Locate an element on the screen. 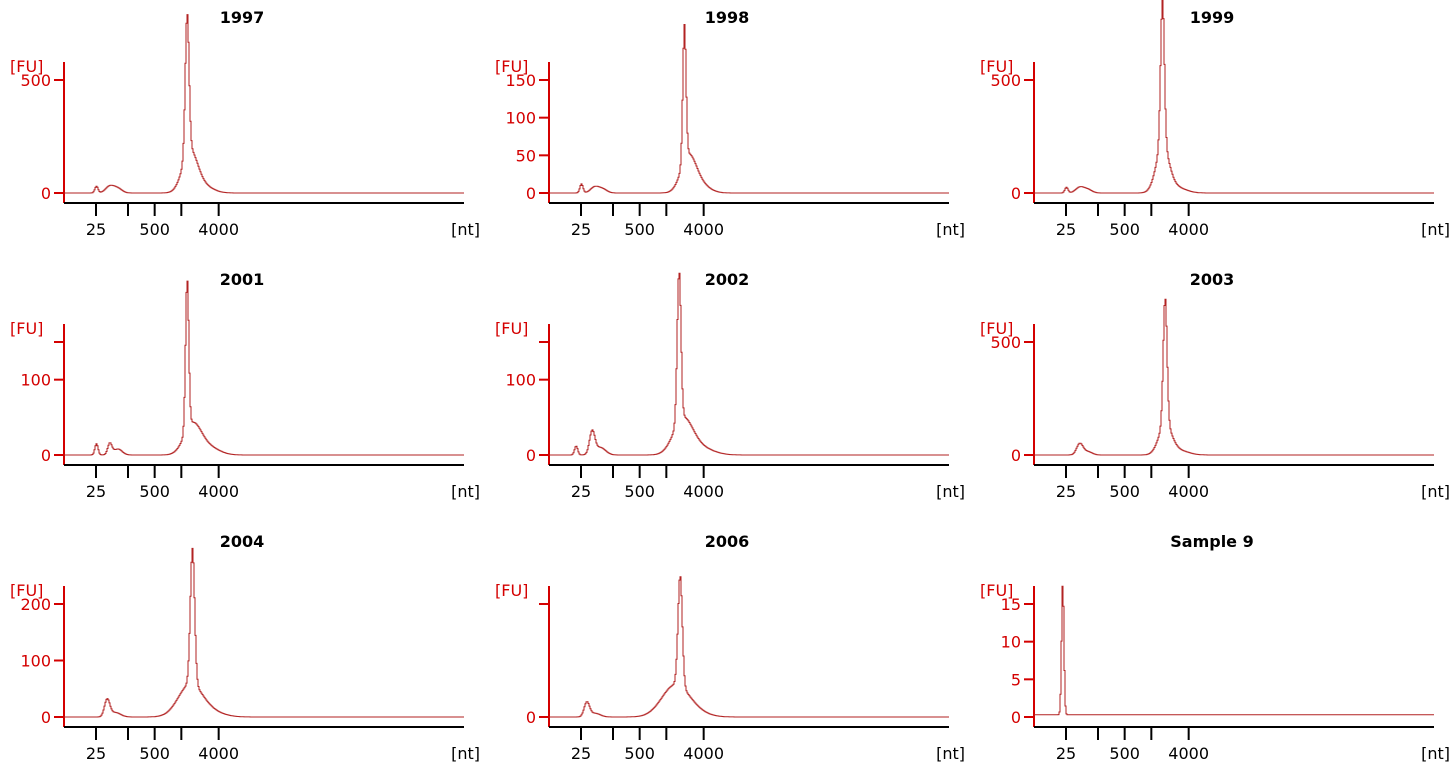 The width and height of the screenshot is (1456, 780). chart-svg: 2001 [FU] 0 100 25 500 4000 [nt] is located at coordinates (245, 385).